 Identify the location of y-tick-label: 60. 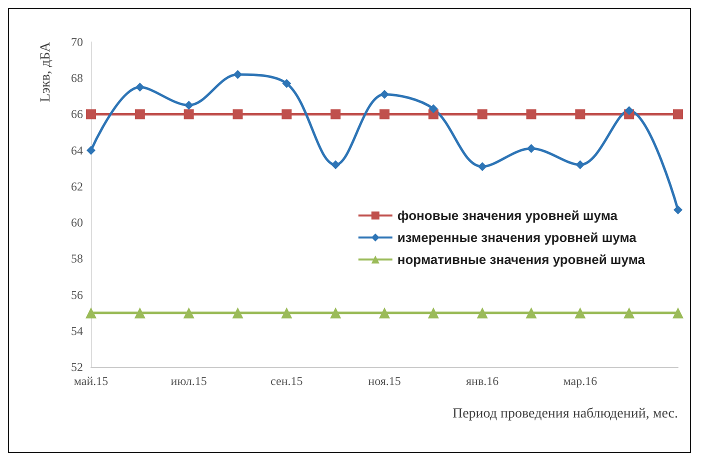
(77, 223).